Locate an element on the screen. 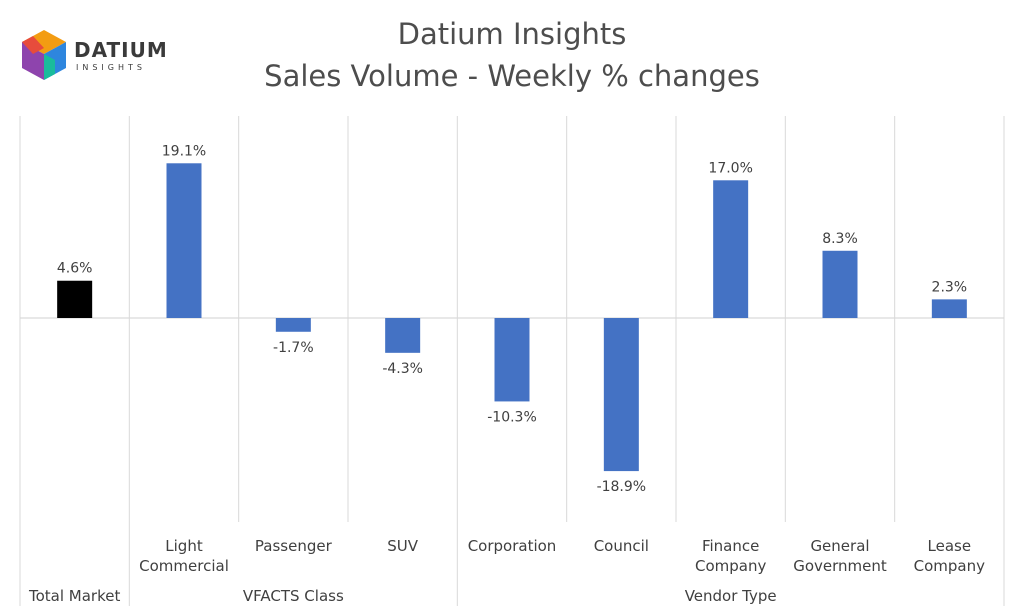 The height and width of the screenshot is (615, 1024). group-label: VFACTS Class is located at coordinates (293, 596).